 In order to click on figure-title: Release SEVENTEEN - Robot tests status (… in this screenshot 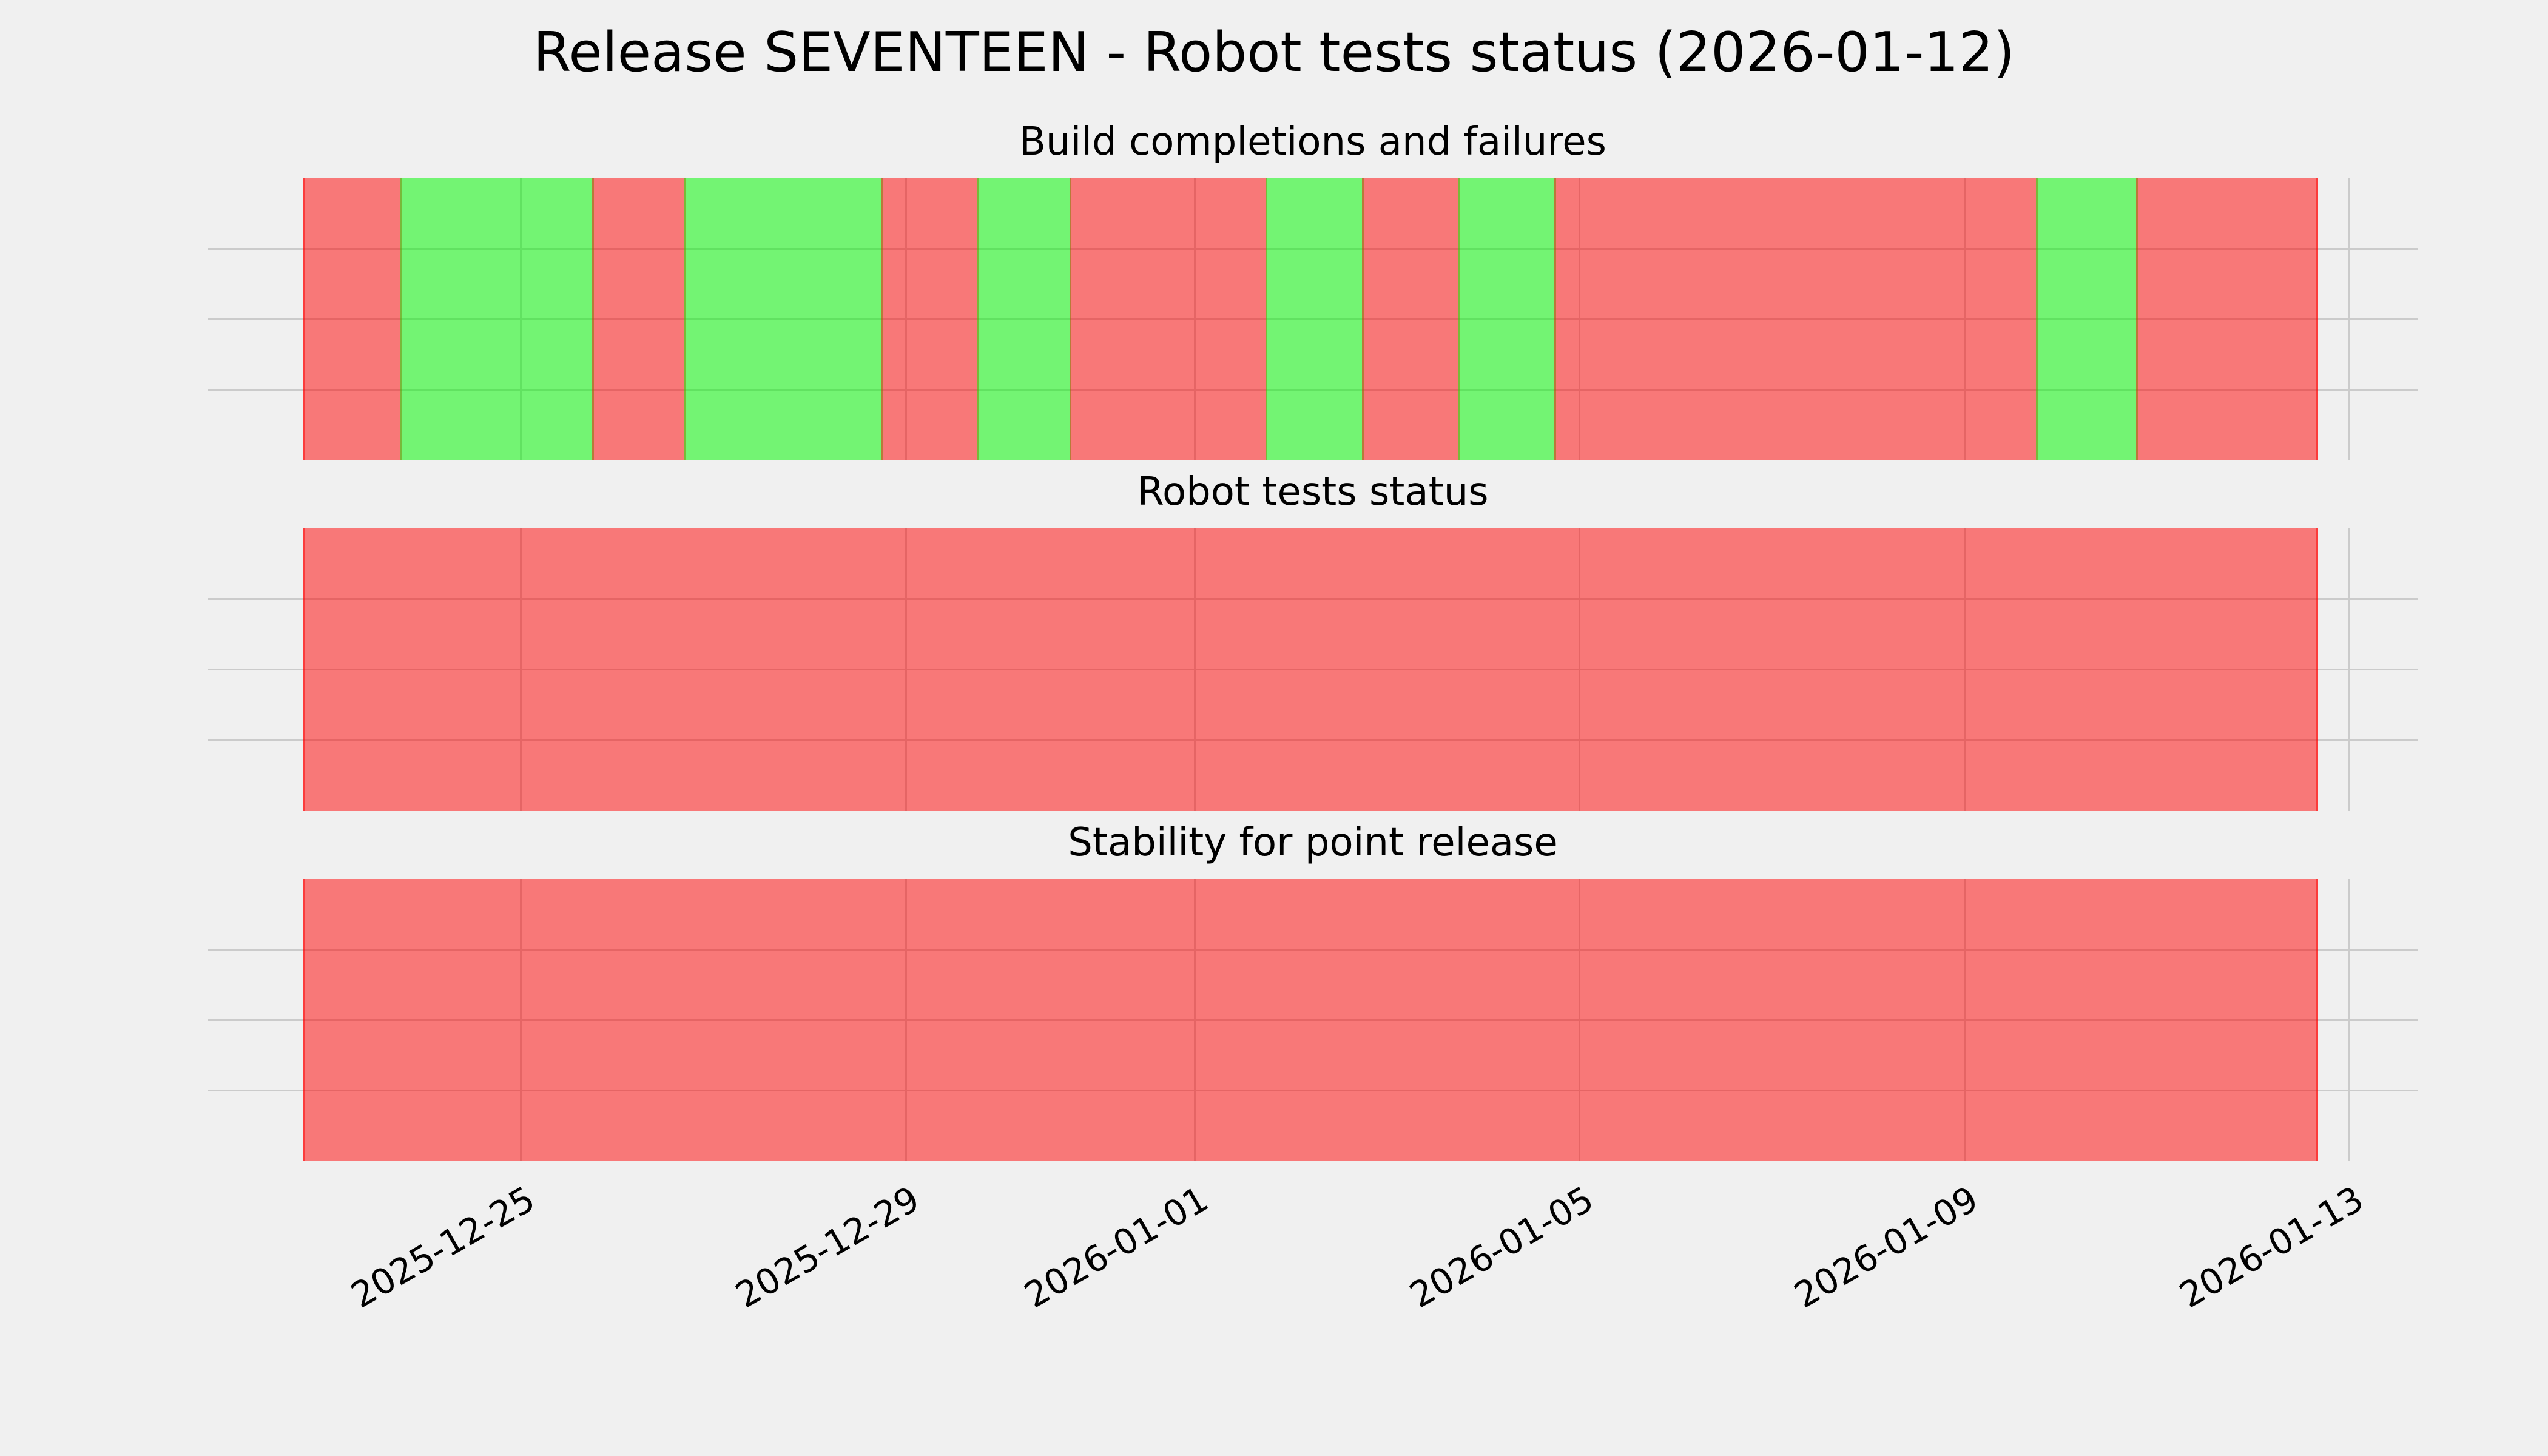, I will do `click(1274, 52)`.